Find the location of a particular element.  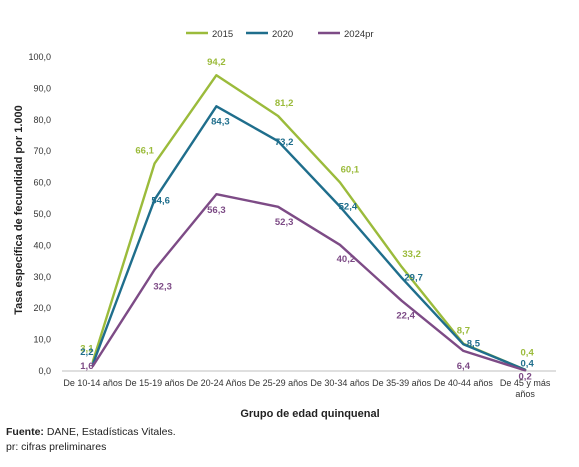

legend-label-2020: 2020 is located at coordinates (282, 34).